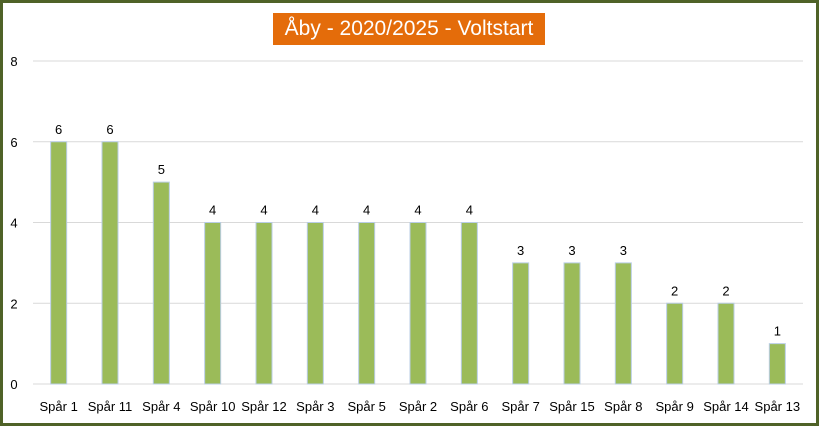 Image resolution: width=819 pixels, height=426 pixels. What do you see at coordinates (161, 169) in the screenshot?
I see `data-label: 5` at bounding box center [161, 169].